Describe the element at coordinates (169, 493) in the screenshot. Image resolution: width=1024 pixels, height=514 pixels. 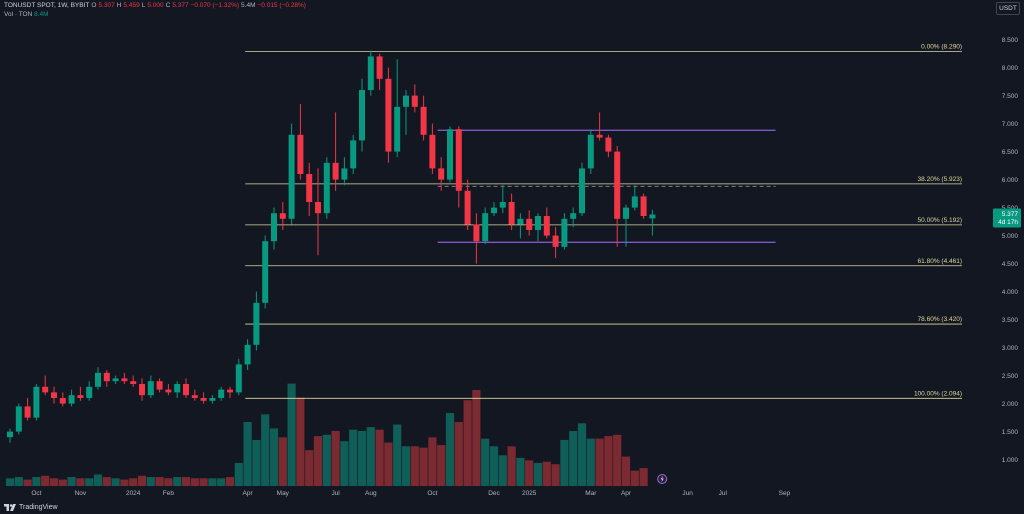
I see `time-axis-tick: Feb` at that location.